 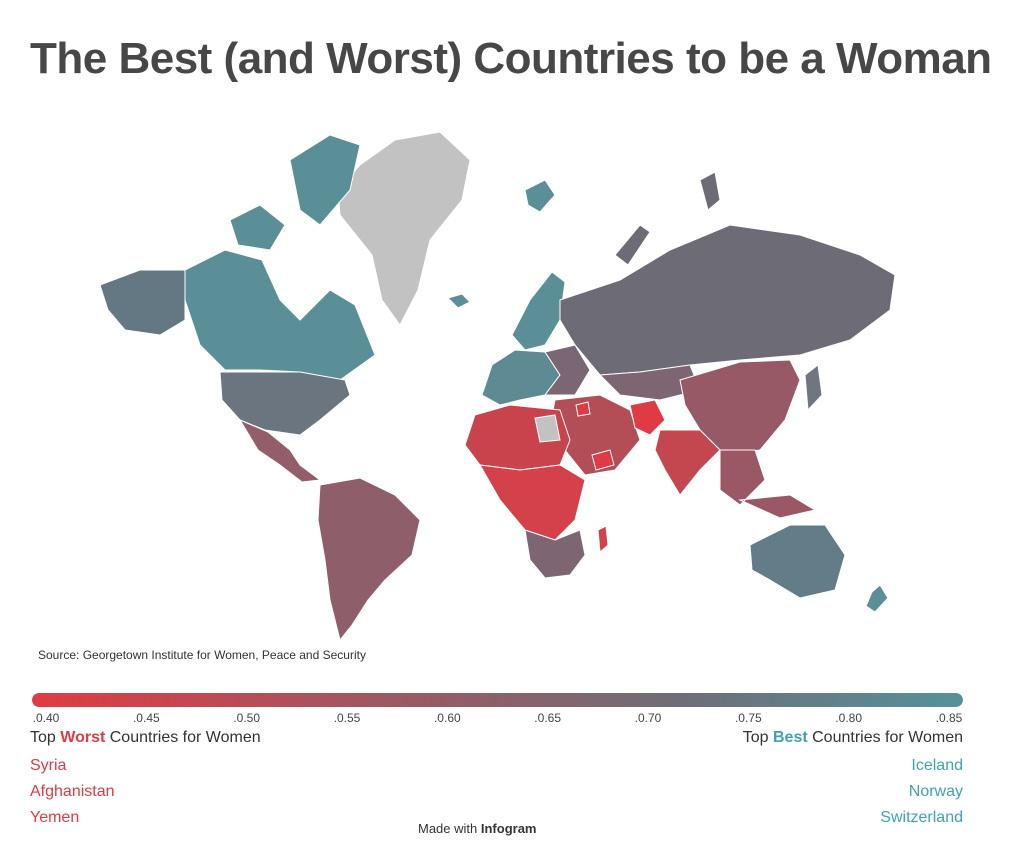 I want to click on best-country-item: Iceland, so click(x=937, y=765).